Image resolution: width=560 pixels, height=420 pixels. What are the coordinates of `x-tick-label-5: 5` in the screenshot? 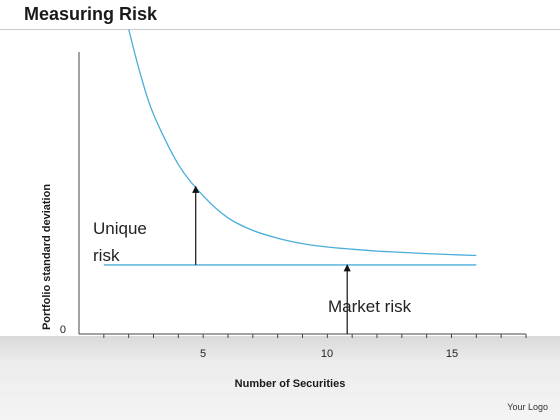 It's located at (203, 354).